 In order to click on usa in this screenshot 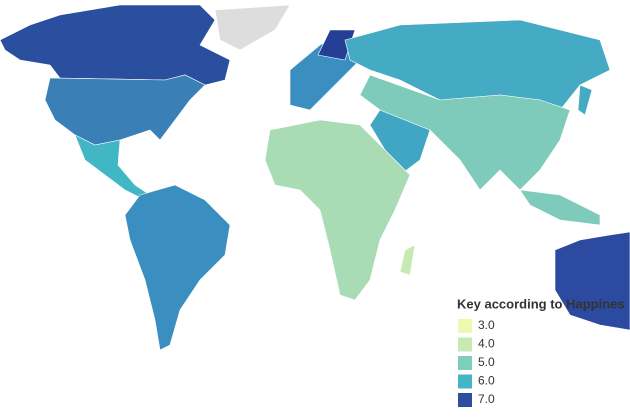, I will do `click(125, 110)`.